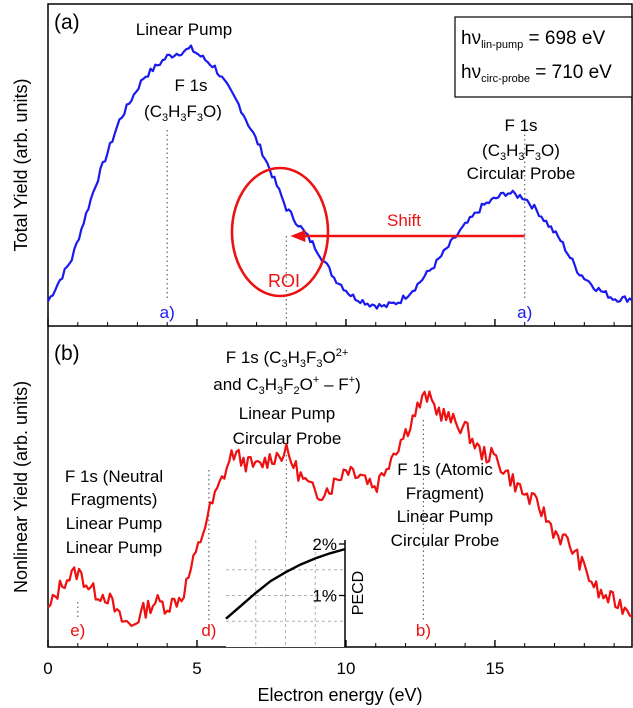 The width and height of the screenshot is (633, 708). Describe the element at coordinates (345, 668) in the screenshot. I see `x-tick-label: 10` at that location.